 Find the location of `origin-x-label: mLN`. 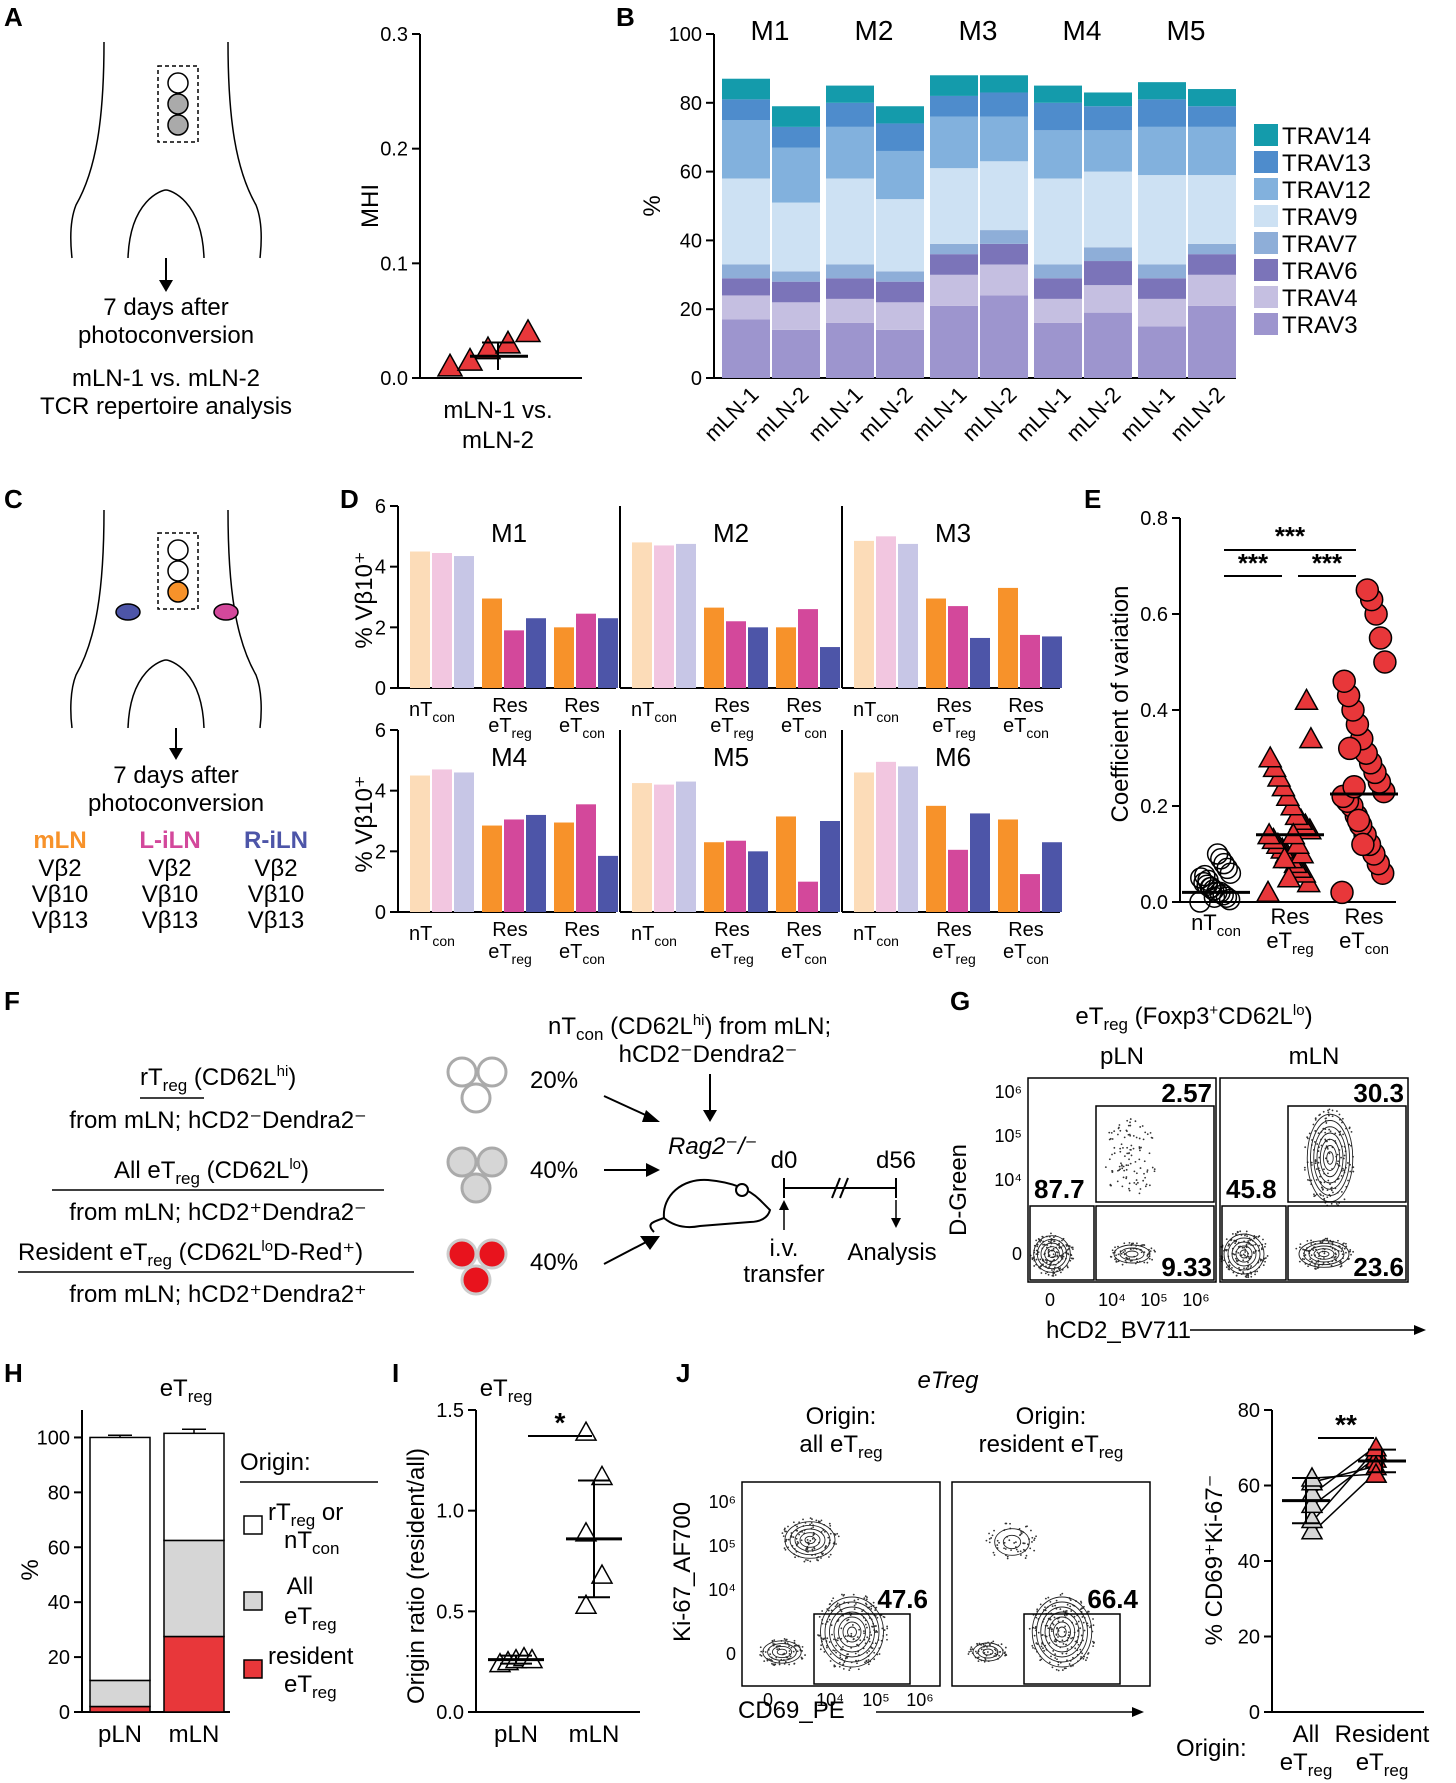

origin-x-label: mLN is located at coordinates (194, 1734).